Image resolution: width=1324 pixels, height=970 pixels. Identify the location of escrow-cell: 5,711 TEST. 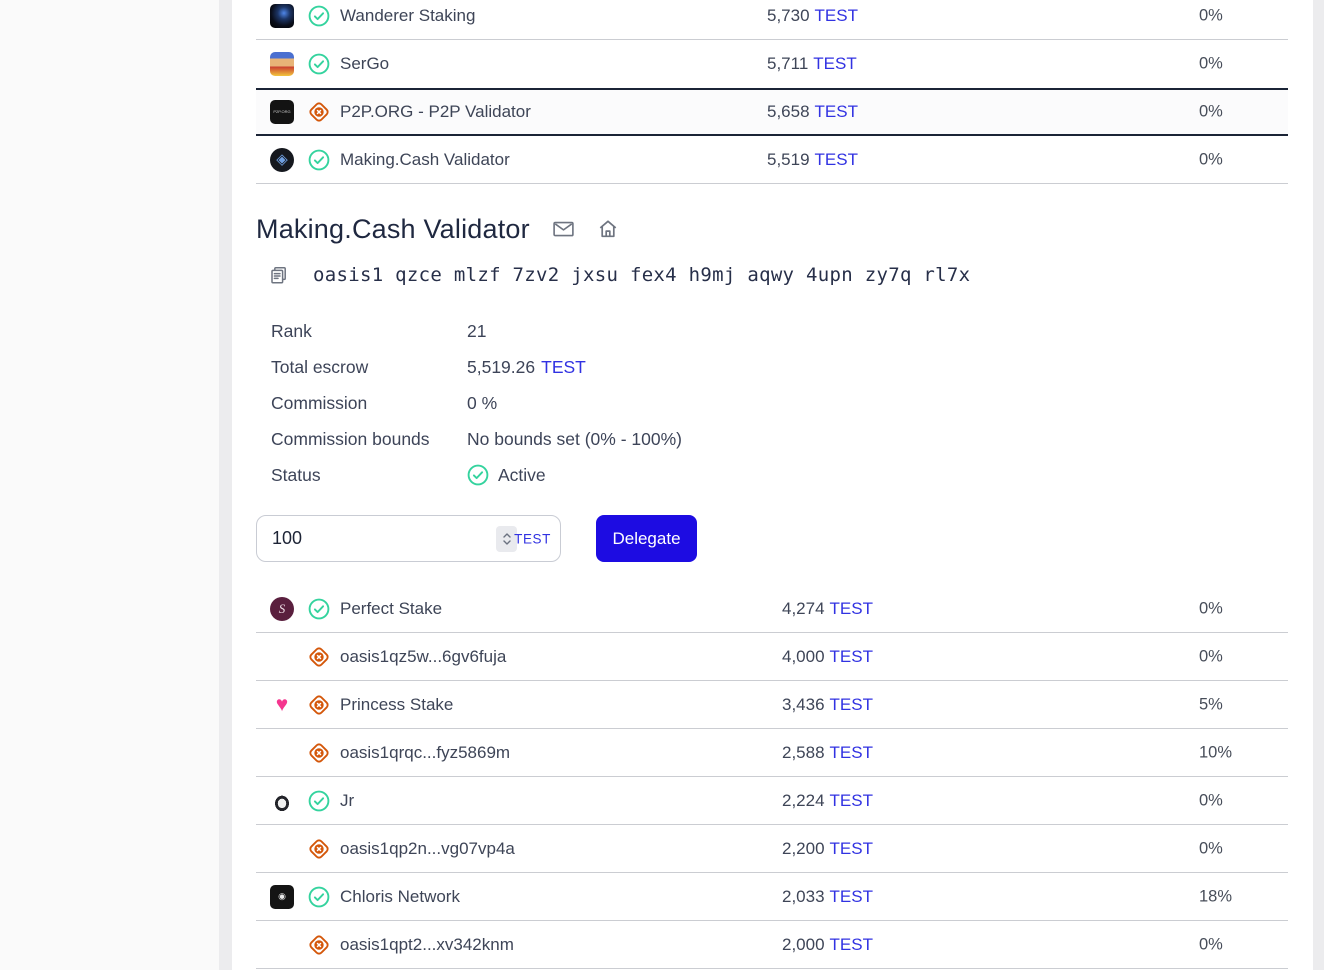
(812, 64).